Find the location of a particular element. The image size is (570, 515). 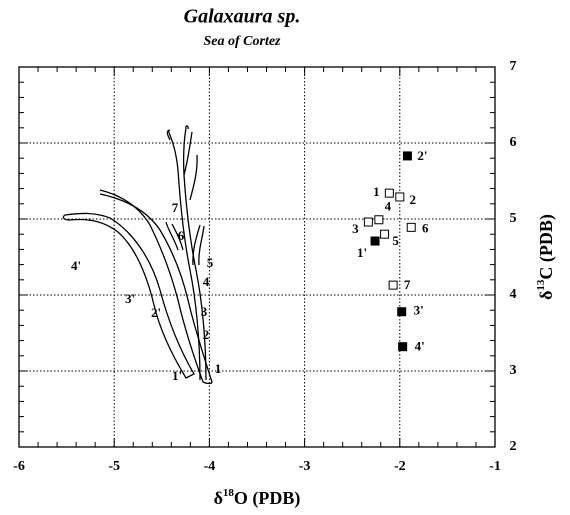

drawing-label: 2' is located at coordinates (156, 312).